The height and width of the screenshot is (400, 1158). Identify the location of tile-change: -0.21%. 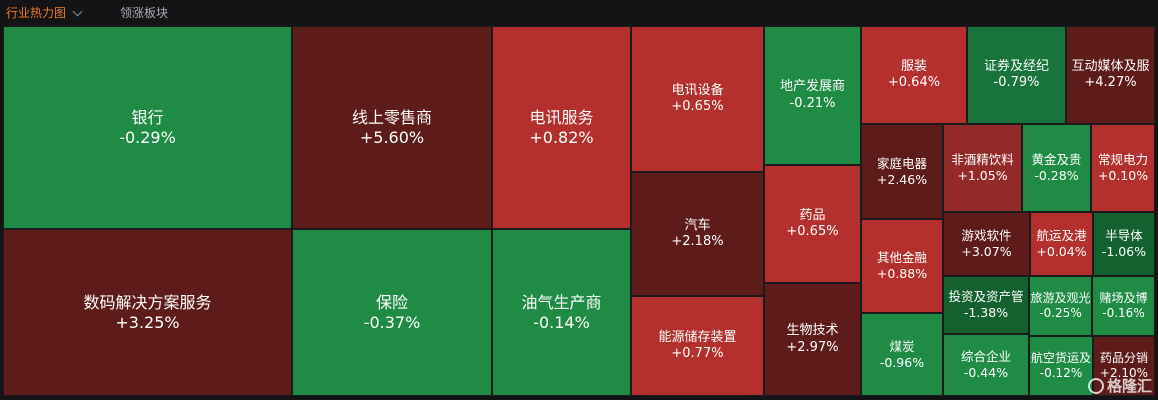
(812, 103).